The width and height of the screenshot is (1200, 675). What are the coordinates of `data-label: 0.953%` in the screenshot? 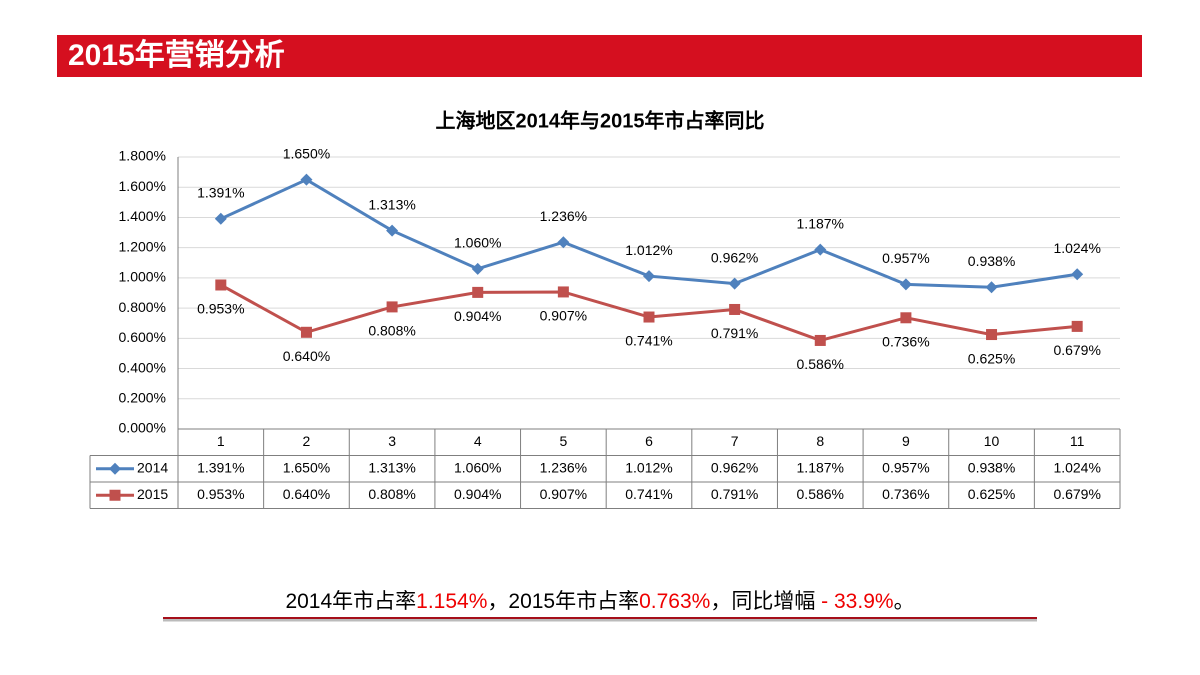 It's located at (220, 309).